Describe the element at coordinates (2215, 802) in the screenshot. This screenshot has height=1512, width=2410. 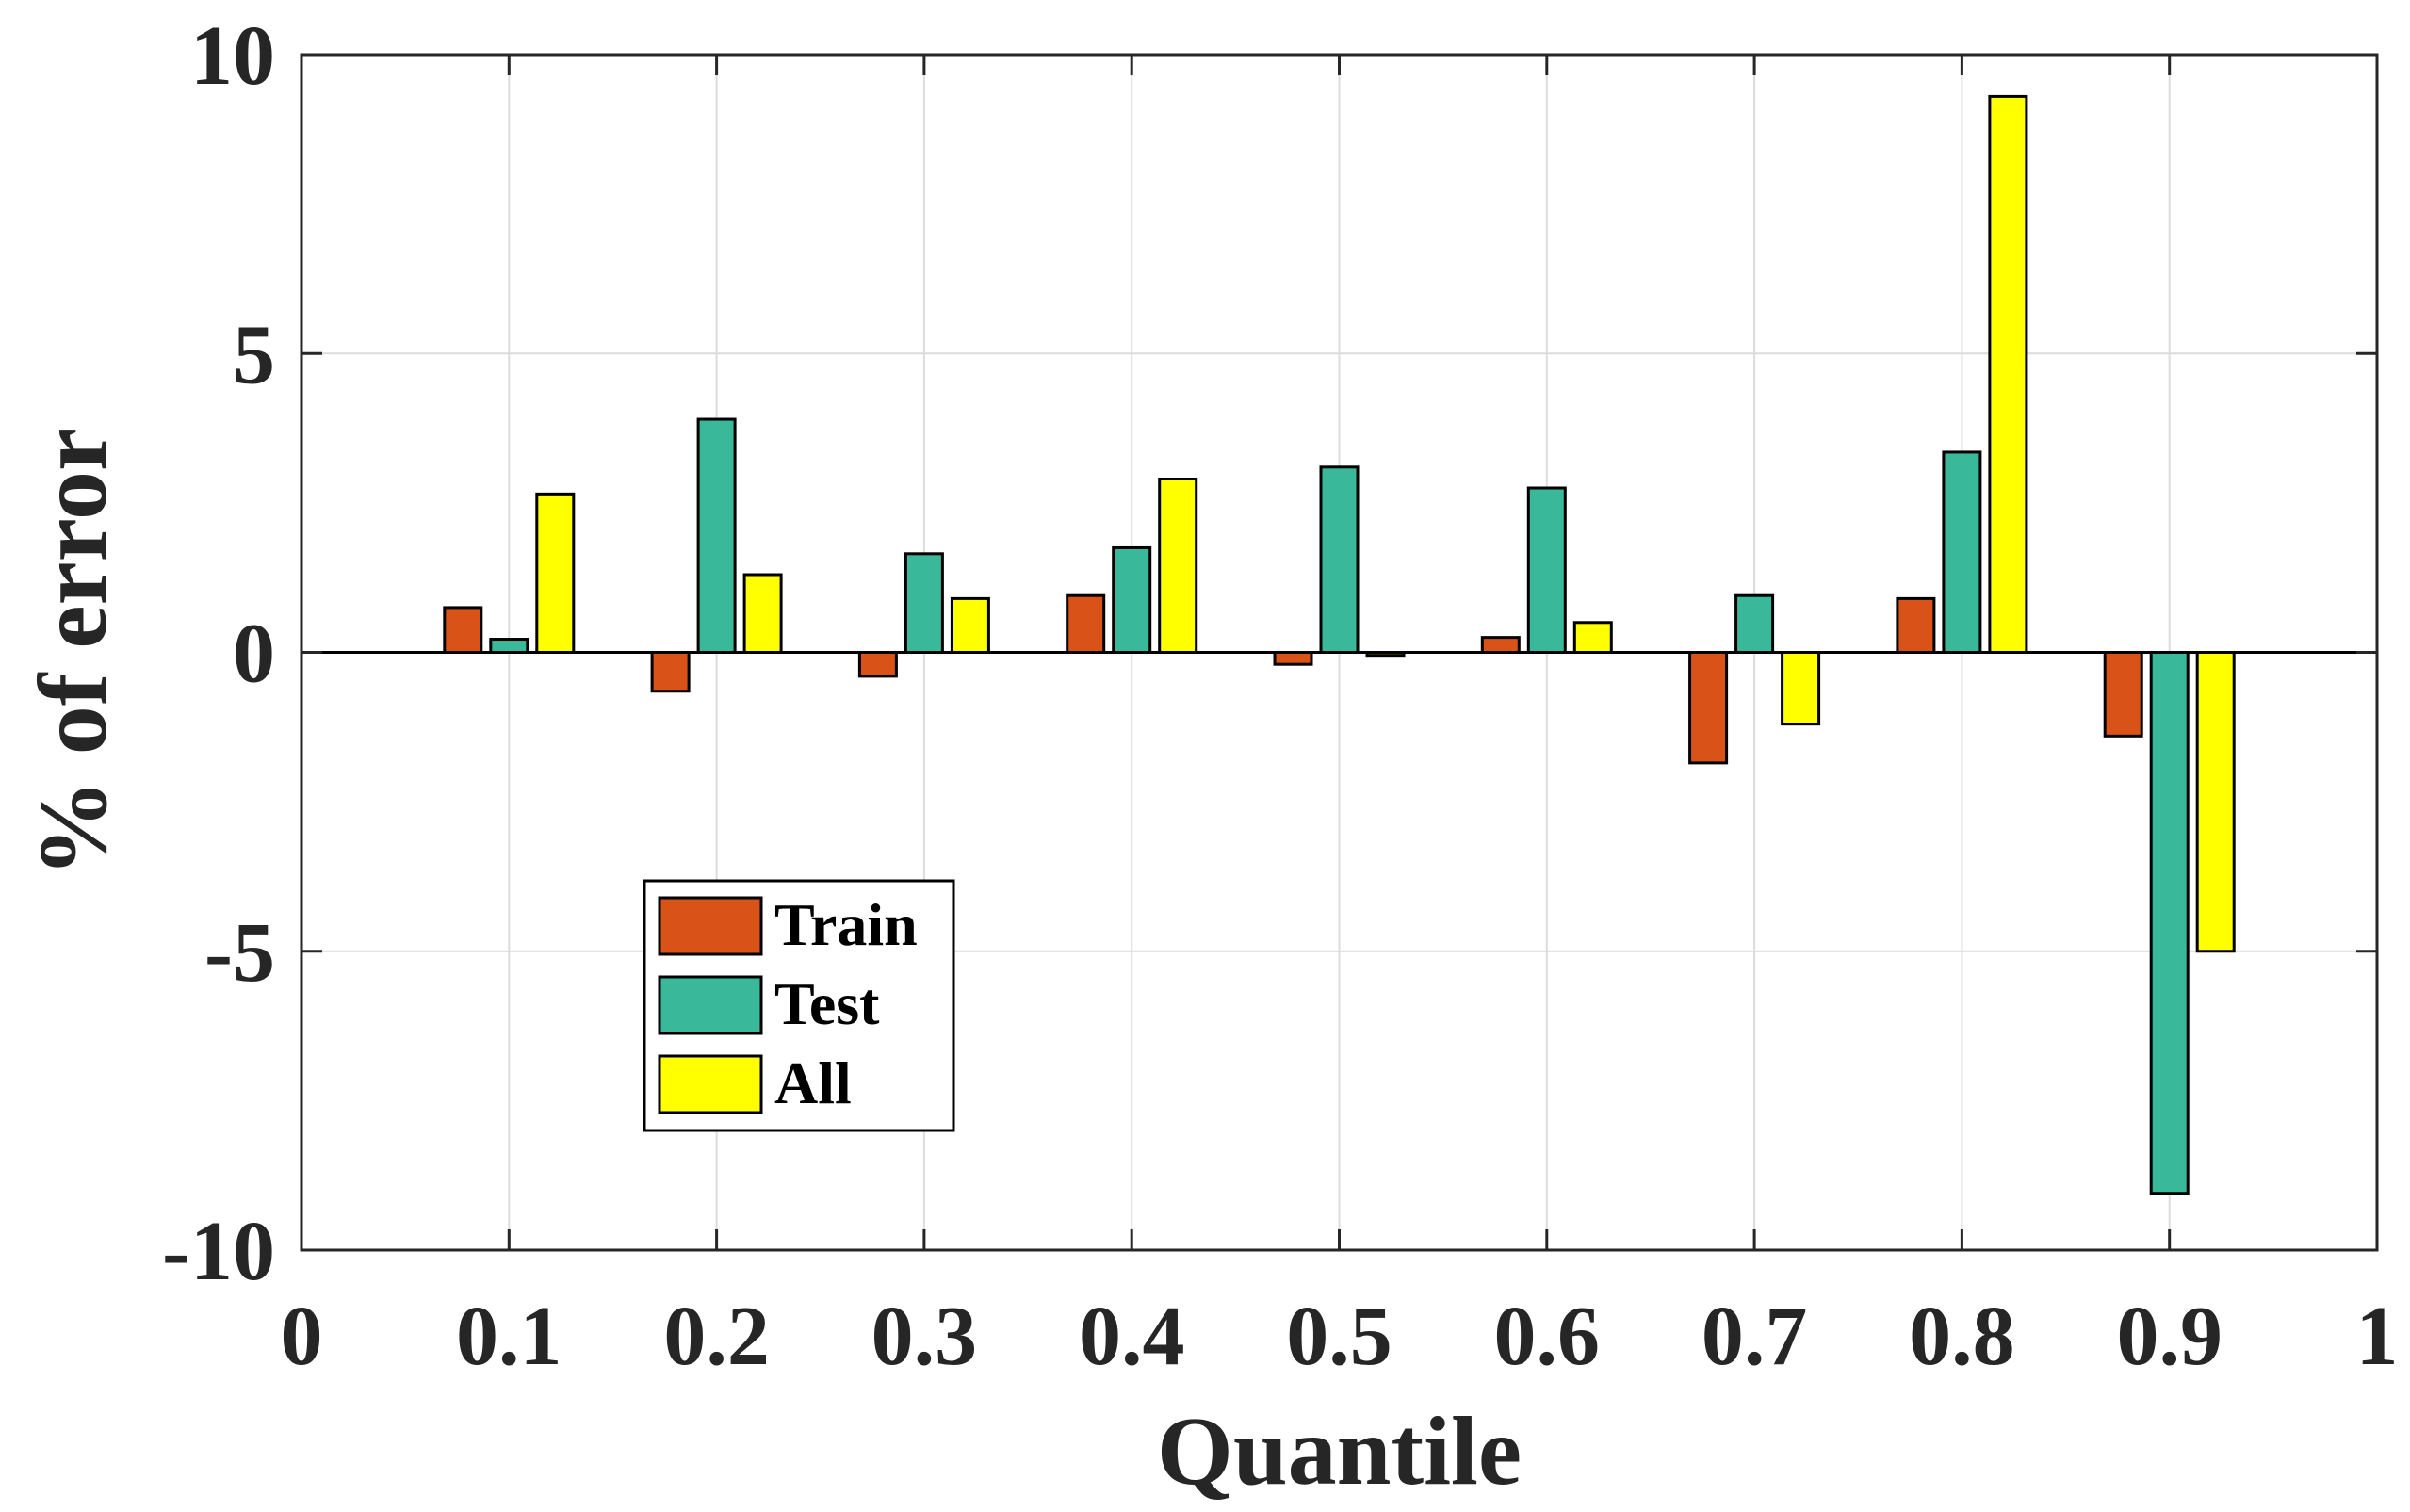
I see `bar-all-q09` at that location.